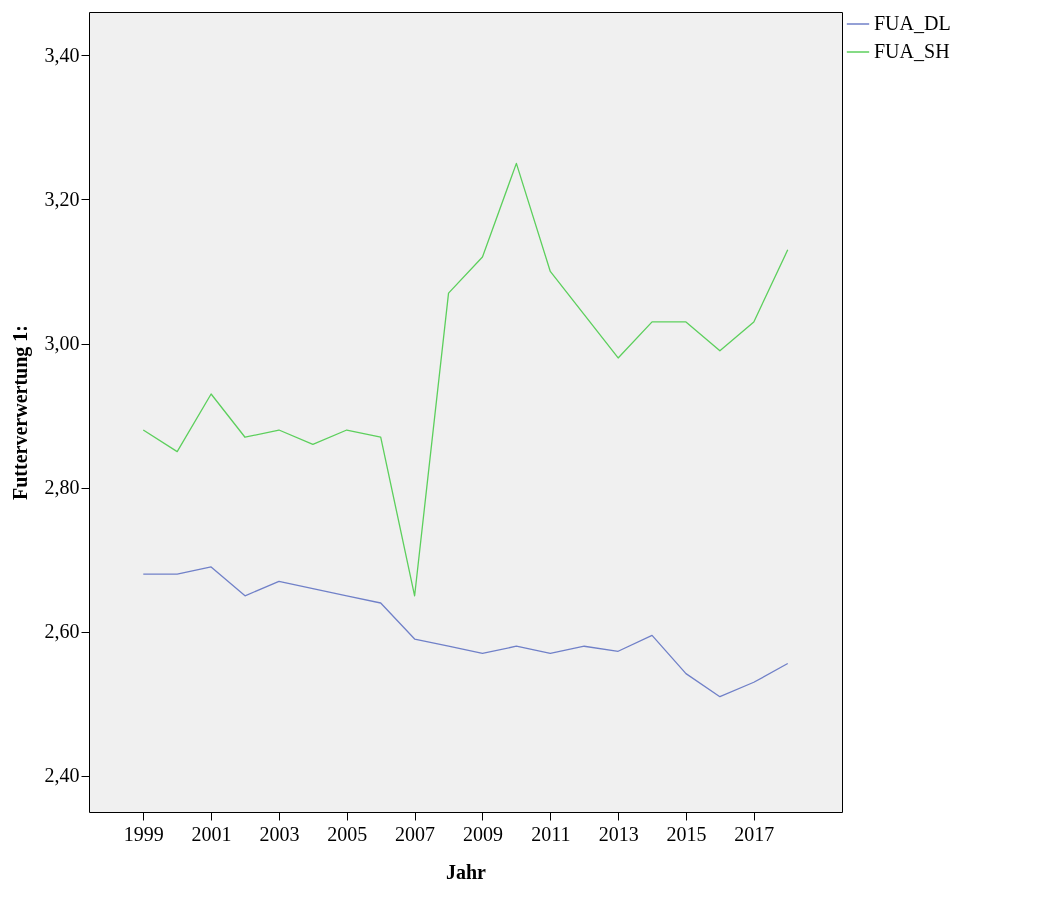 The image size is (1064, 918). Describe the element at coordinates (62, 54) in the screenshot. I see `y-tick-label: 3,40` at that location.